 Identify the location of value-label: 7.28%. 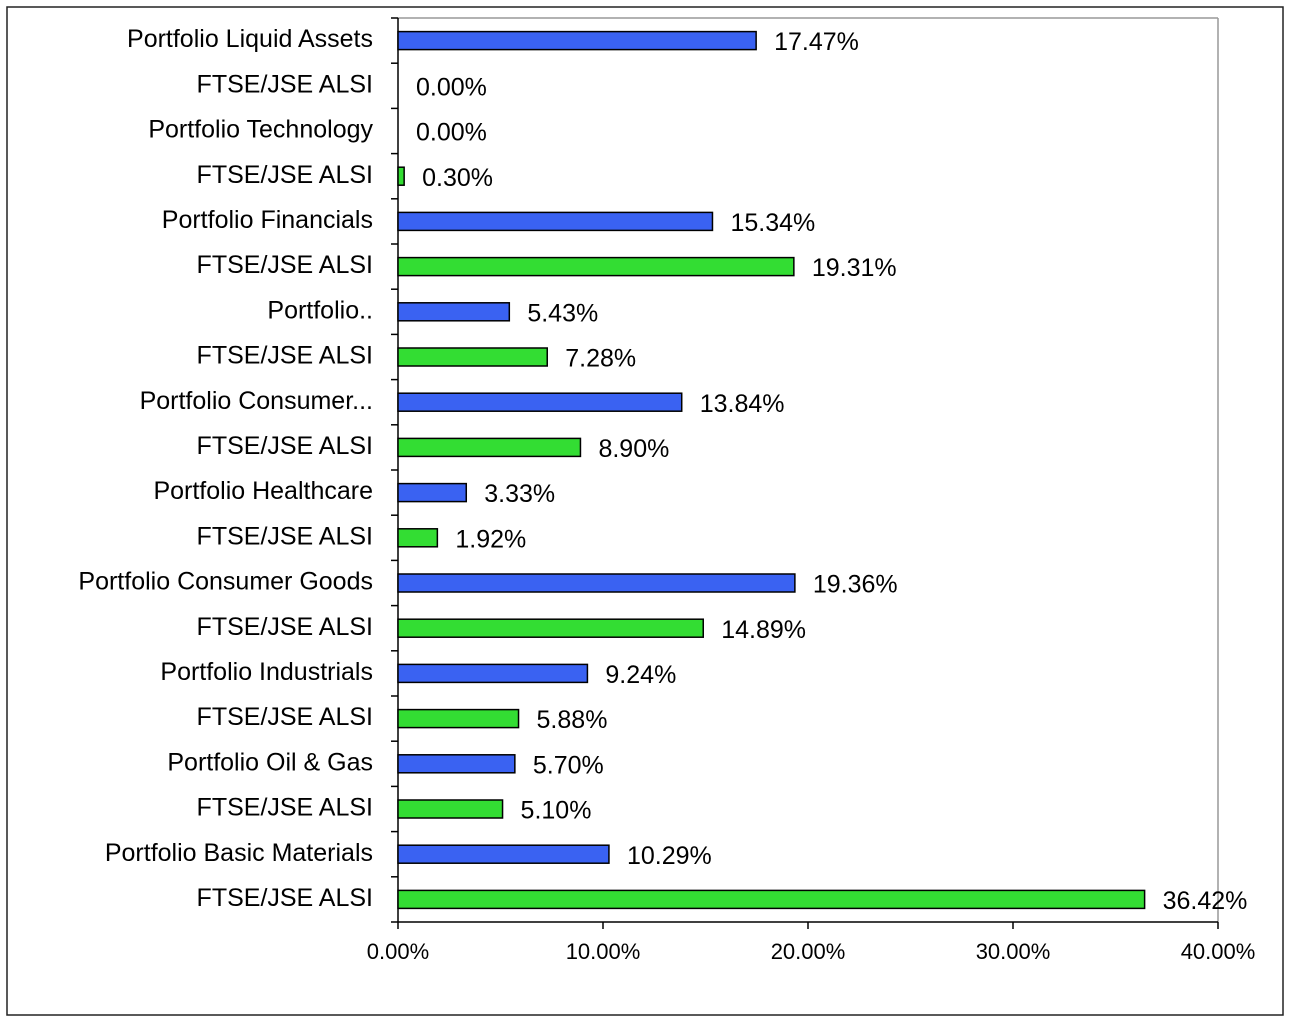
(600, 359).